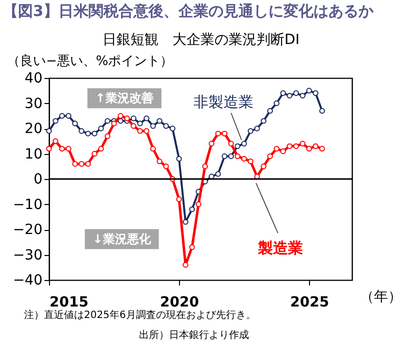  What do you see at coordinates (69, 302) in the screenshot?
I see `x-tick-label: 2015` at bounding box center [69, 302].